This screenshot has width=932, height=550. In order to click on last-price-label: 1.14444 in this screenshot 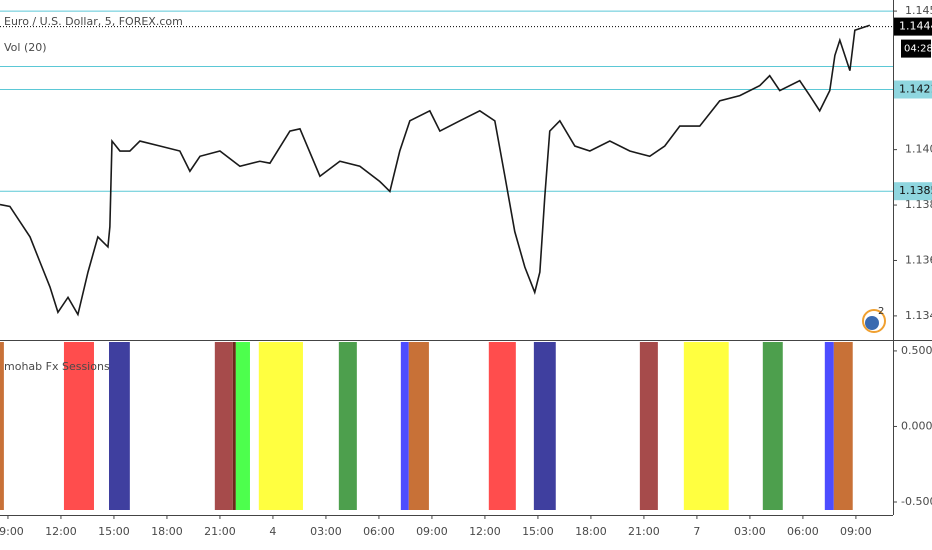, I will do `click(915, 26)`.